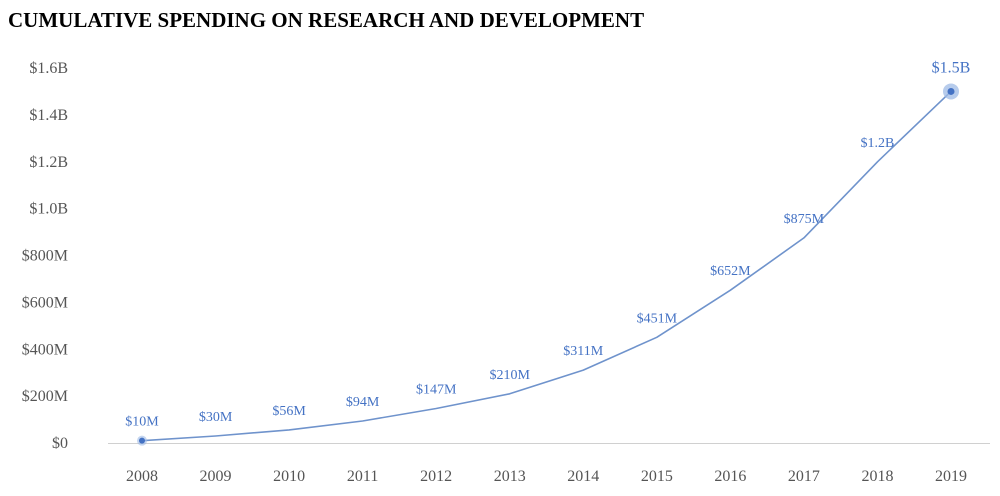 The width and height of the screenshot is (1000, 496). I want to click on y-tick-label: $1.2B, so click(48, 162).